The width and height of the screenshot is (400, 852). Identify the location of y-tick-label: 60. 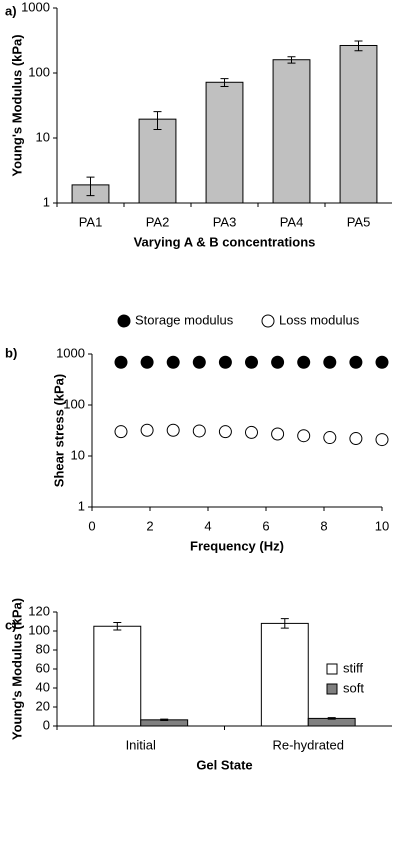
(43, 667).